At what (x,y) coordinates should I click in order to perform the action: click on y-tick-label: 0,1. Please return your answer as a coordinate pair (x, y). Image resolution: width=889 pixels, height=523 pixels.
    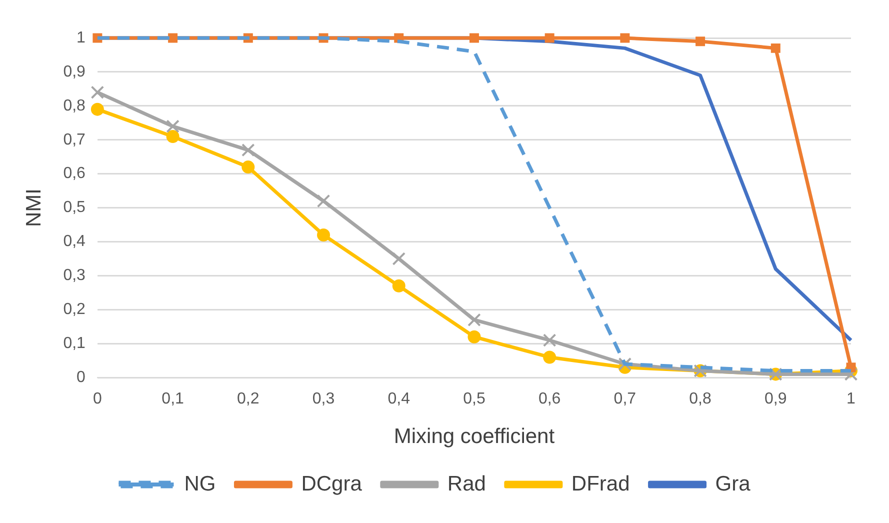
    Looking at the image, I should click on (74, 343).